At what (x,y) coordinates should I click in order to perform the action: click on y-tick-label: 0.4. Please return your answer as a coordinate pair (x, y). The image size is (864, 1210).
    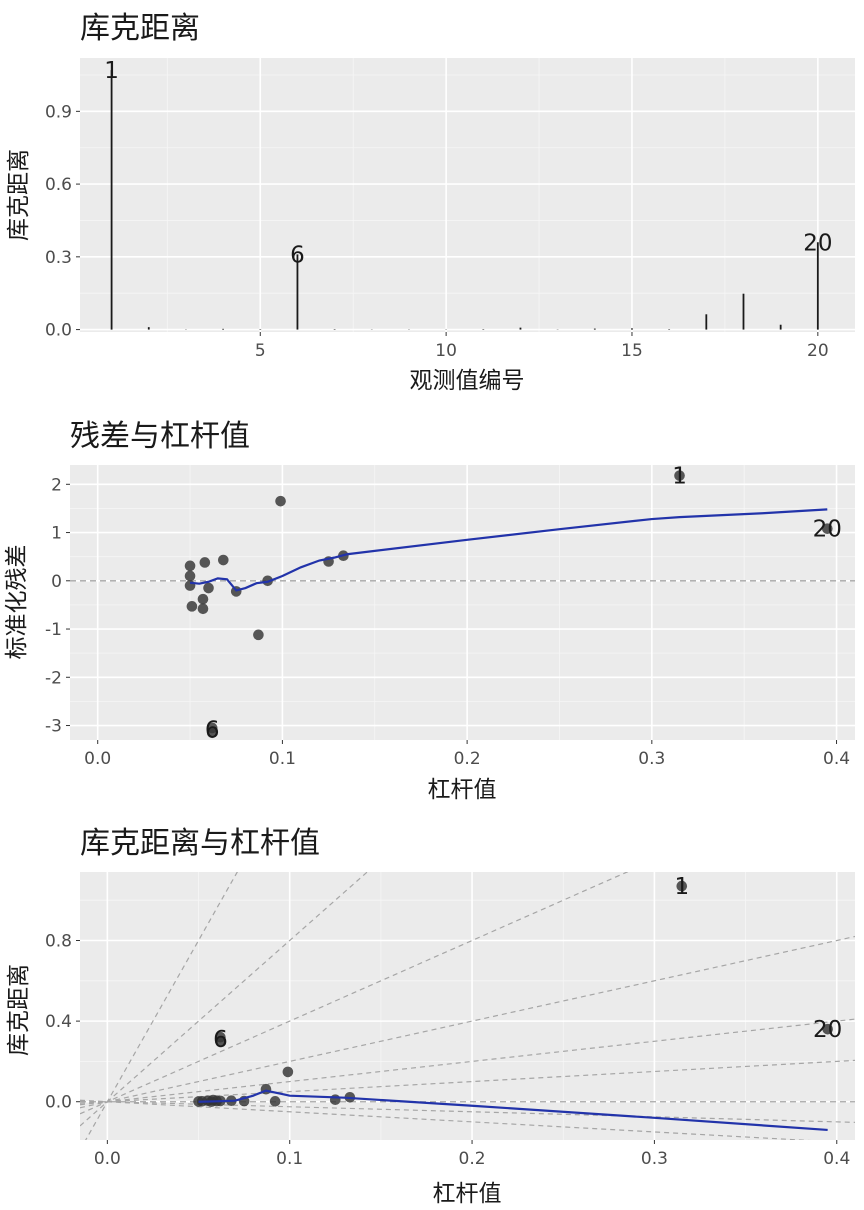
    Looking at the image, I should click on (58, 1022).